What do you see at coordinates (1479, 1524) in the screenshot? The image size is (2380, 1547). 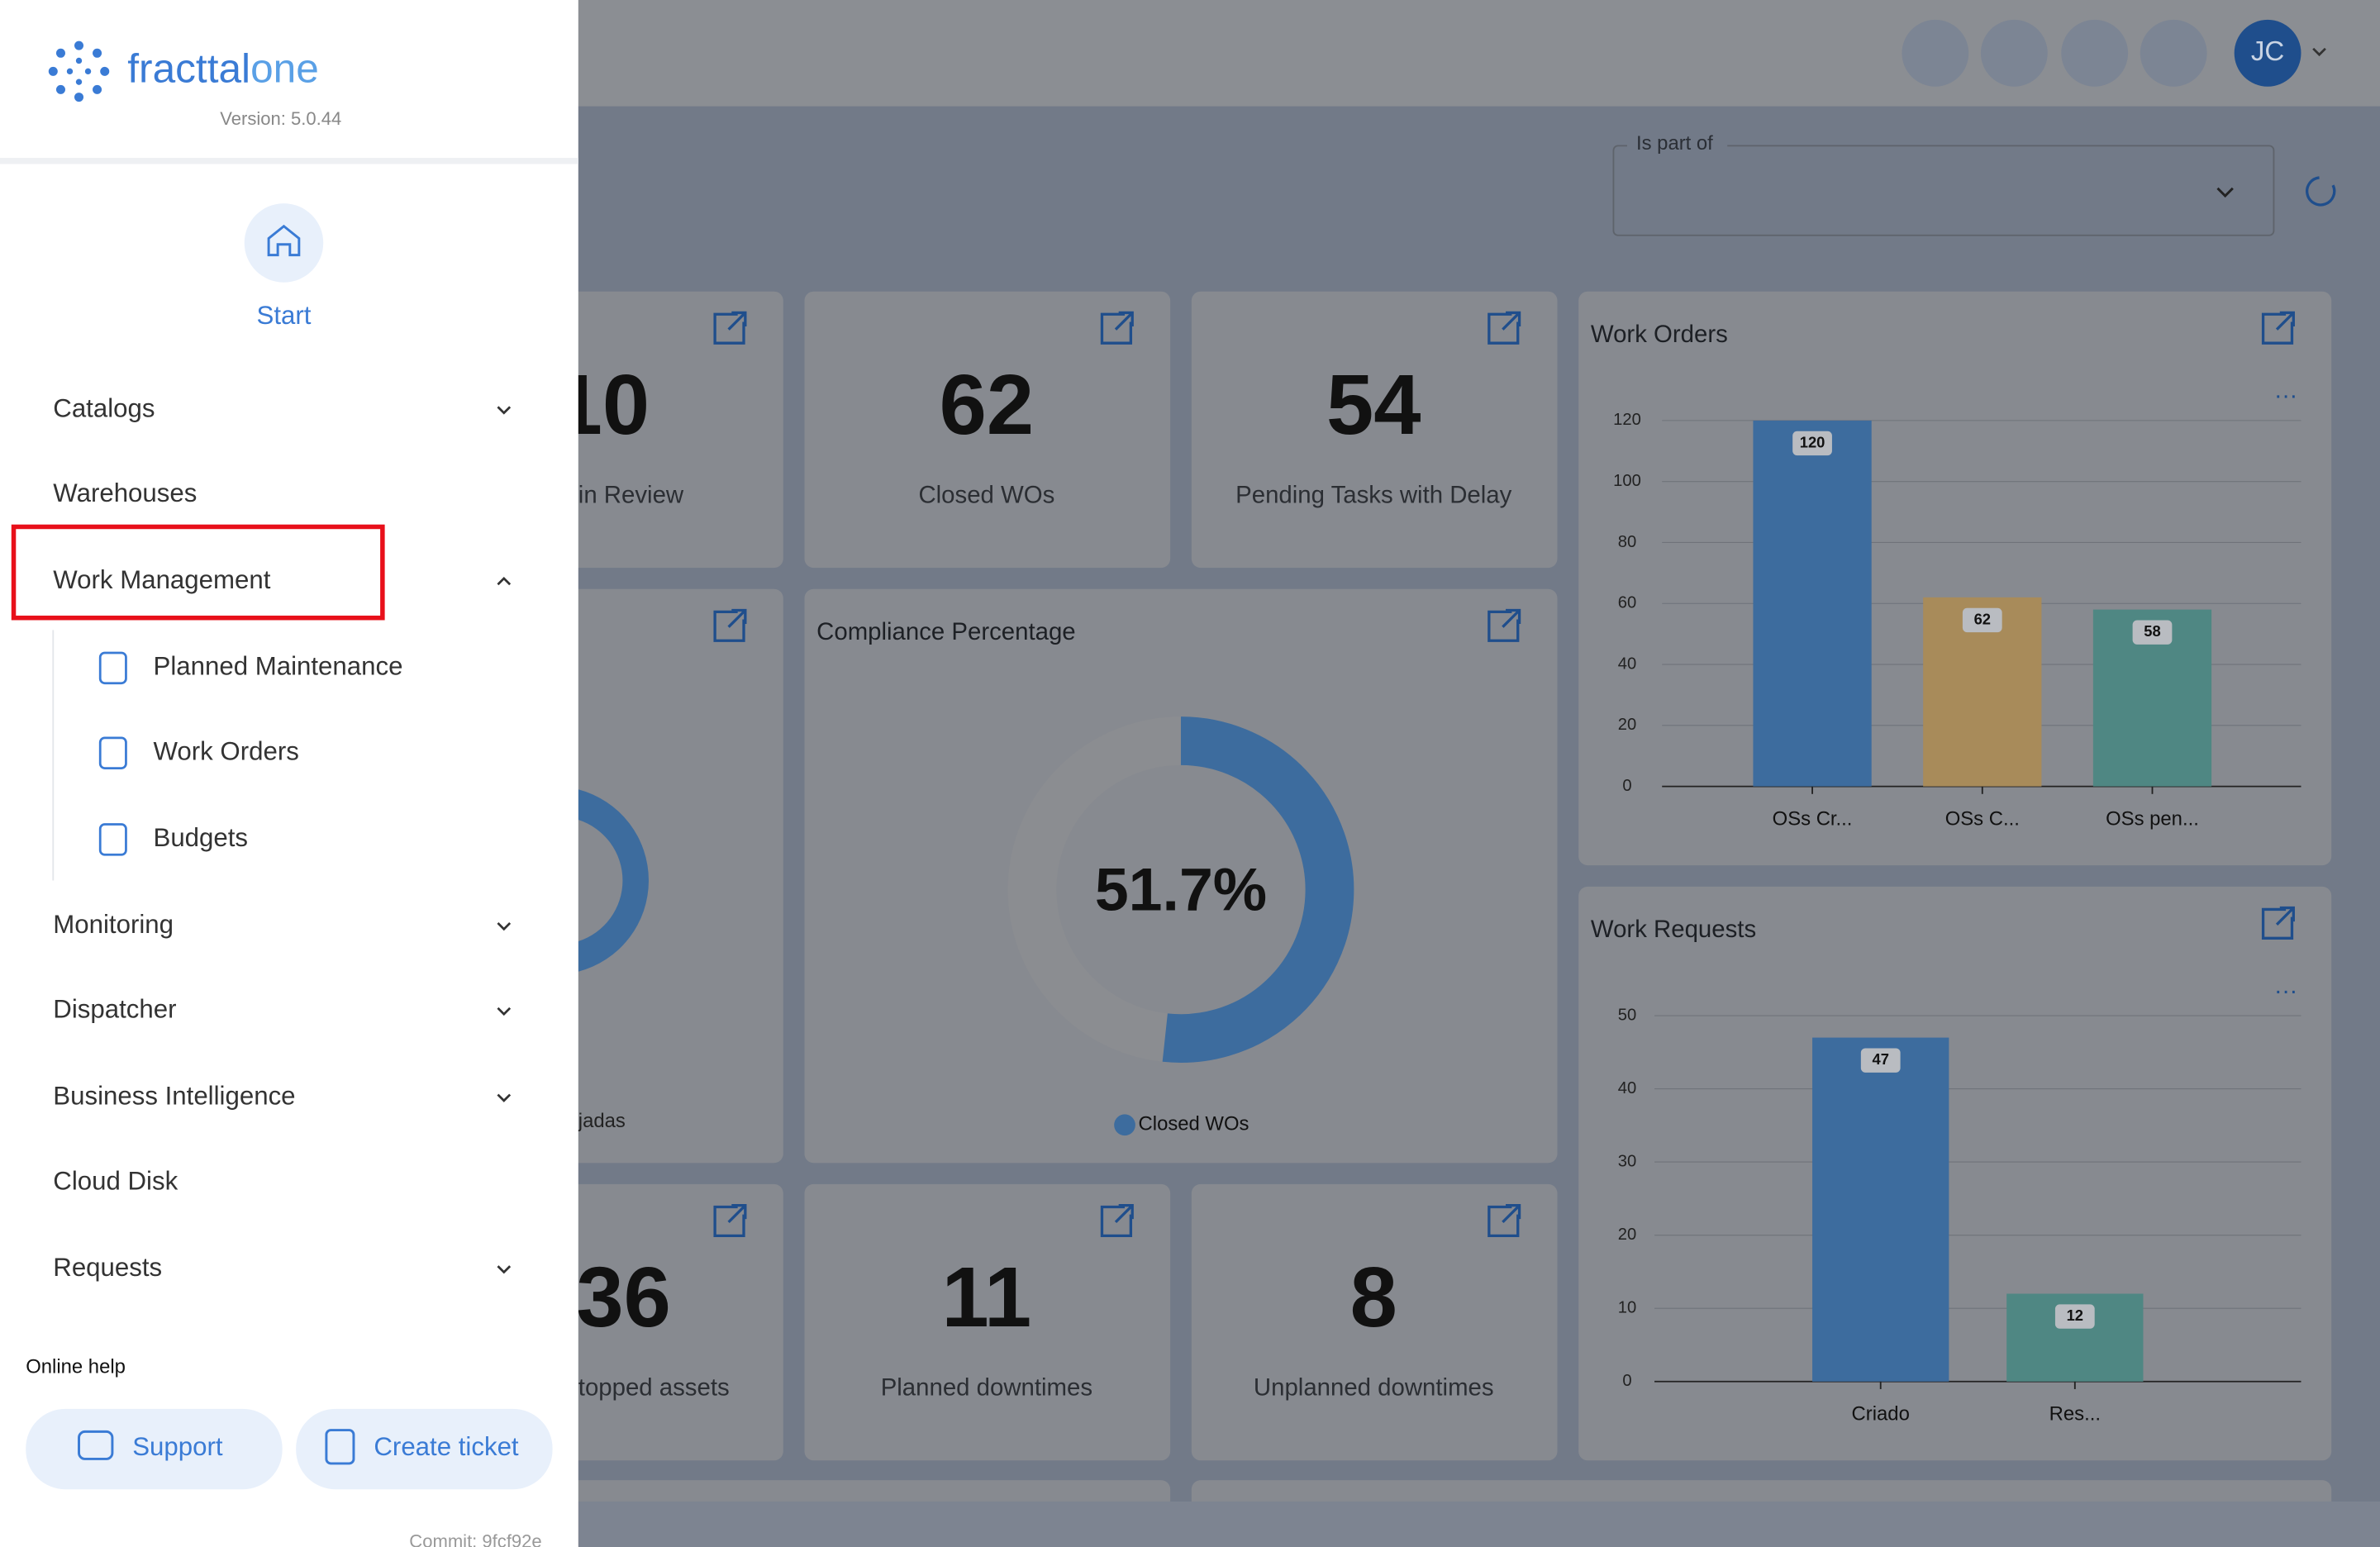 I see `page-bottom` at bounding box center [1479, 1524].